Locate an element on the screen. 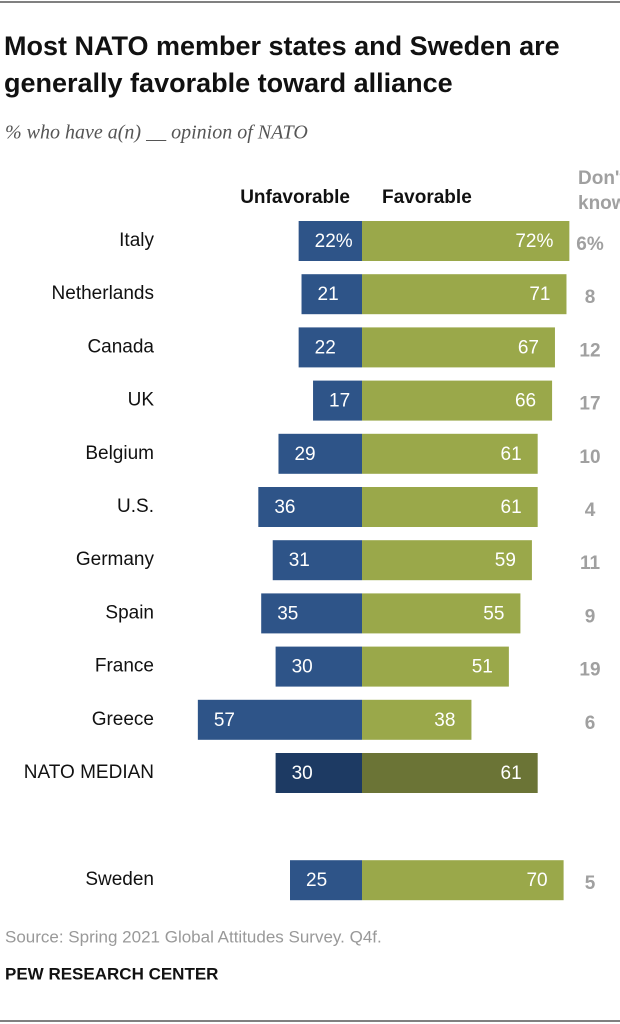  value-label: 10 is located at coordinates (589, 457).